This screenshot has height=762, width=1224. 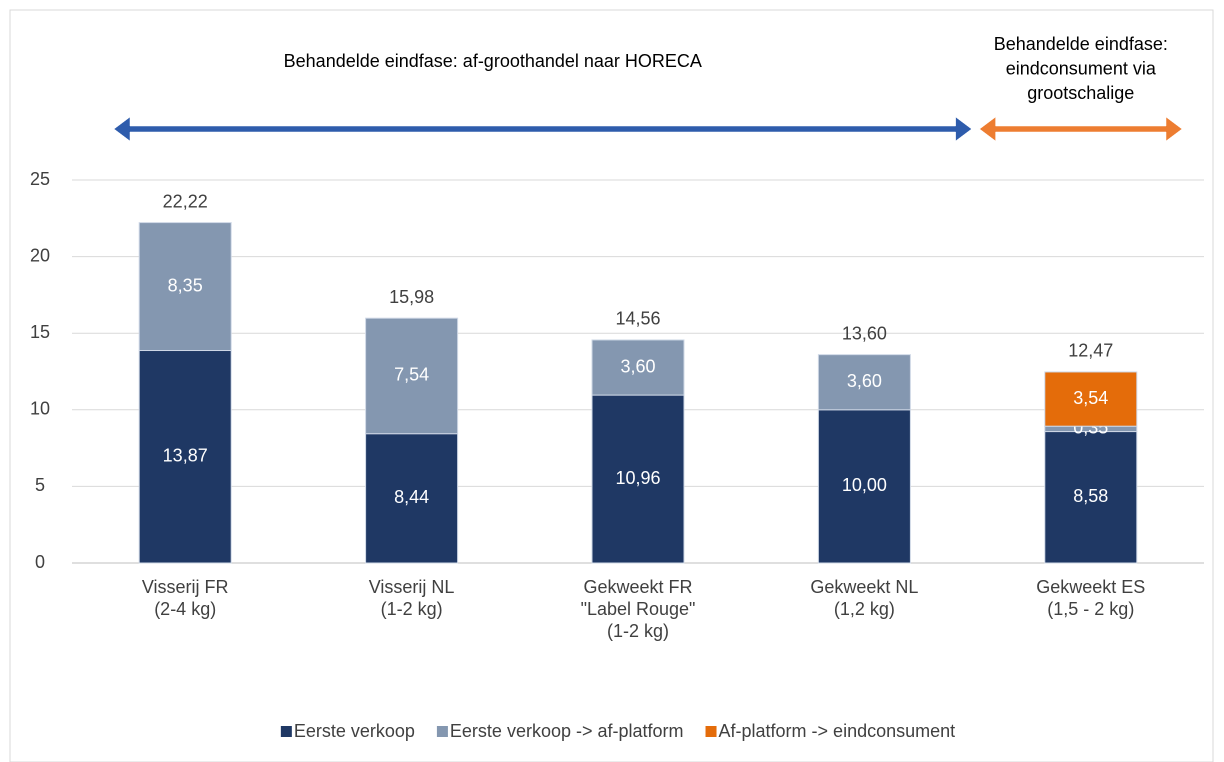 What do you see at coordinates (354, 731) in the screenshot?
I see `legend-label: Eerste verkoop` at bounding box center [354, 731].